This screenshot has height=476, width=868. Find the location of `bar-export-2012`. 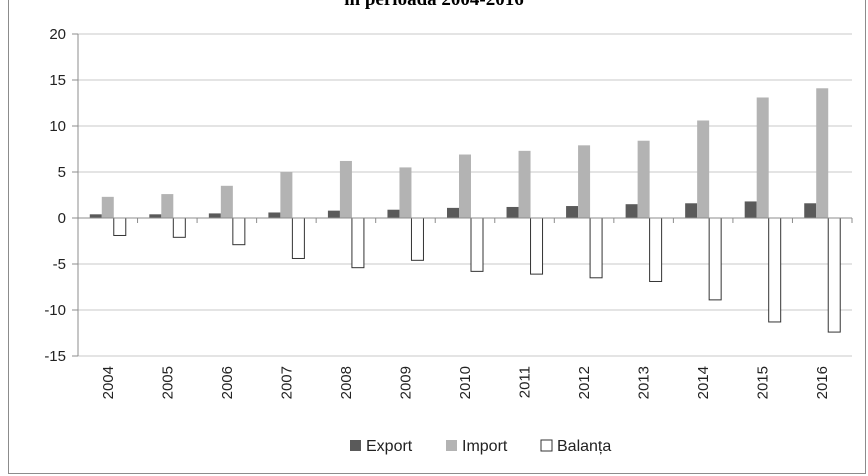

bar-export-2012 is located at coordinates (572, 212).